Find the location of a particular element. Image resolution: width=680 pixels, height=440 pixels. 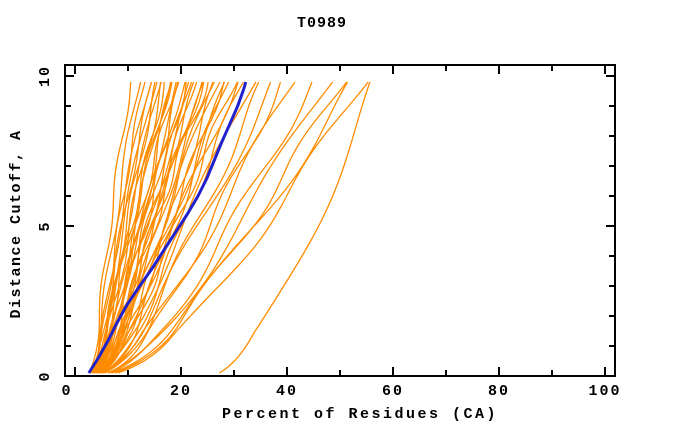

x-axis-title: Percent of Residues (CA) is located at coordinates (360, 414).